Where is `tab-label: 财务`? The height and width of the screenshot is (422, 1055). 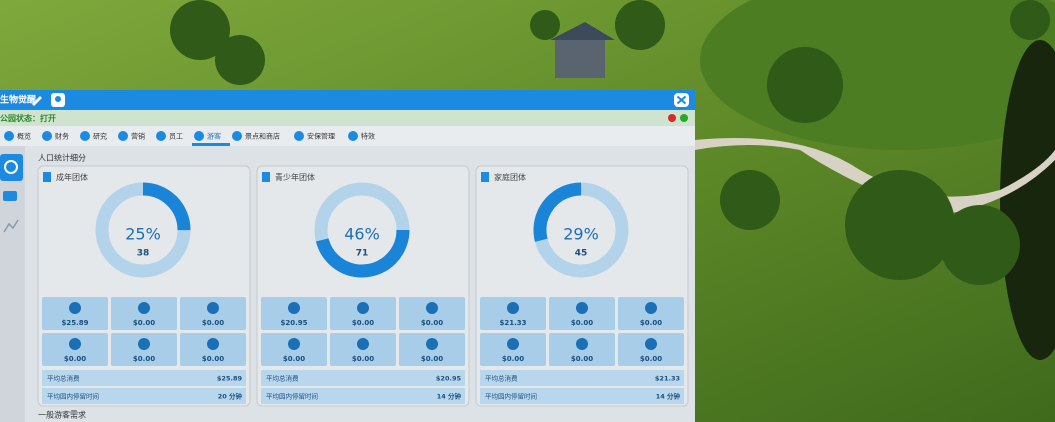
tab-label: 财务 is located at coordinates (62, 136).